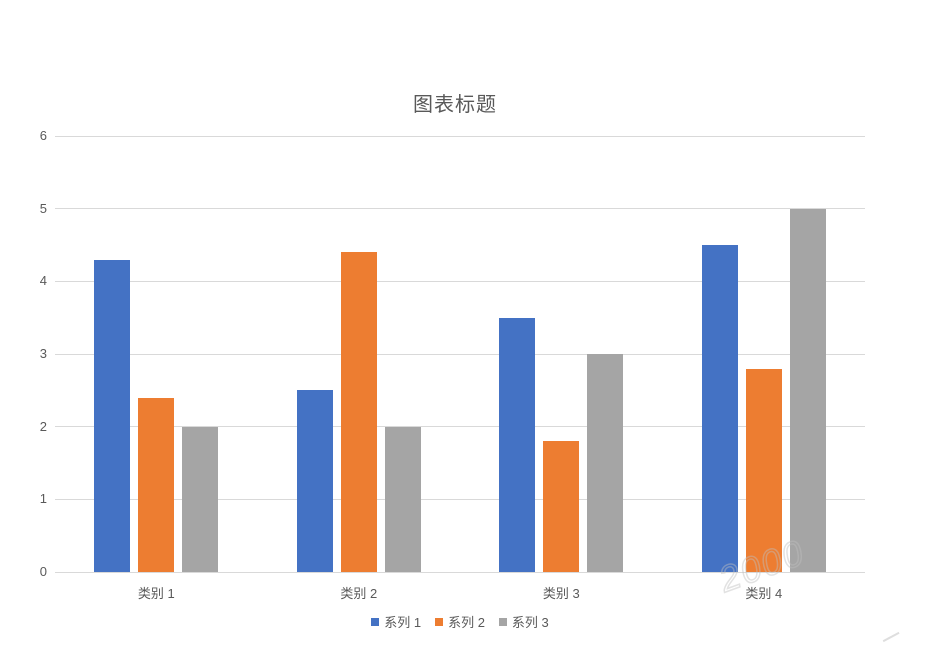  What do you see at coordinates (43, 281) in the screenshot?
I see `y-axis-tick-4: 4` at bounding box center [43, 281].